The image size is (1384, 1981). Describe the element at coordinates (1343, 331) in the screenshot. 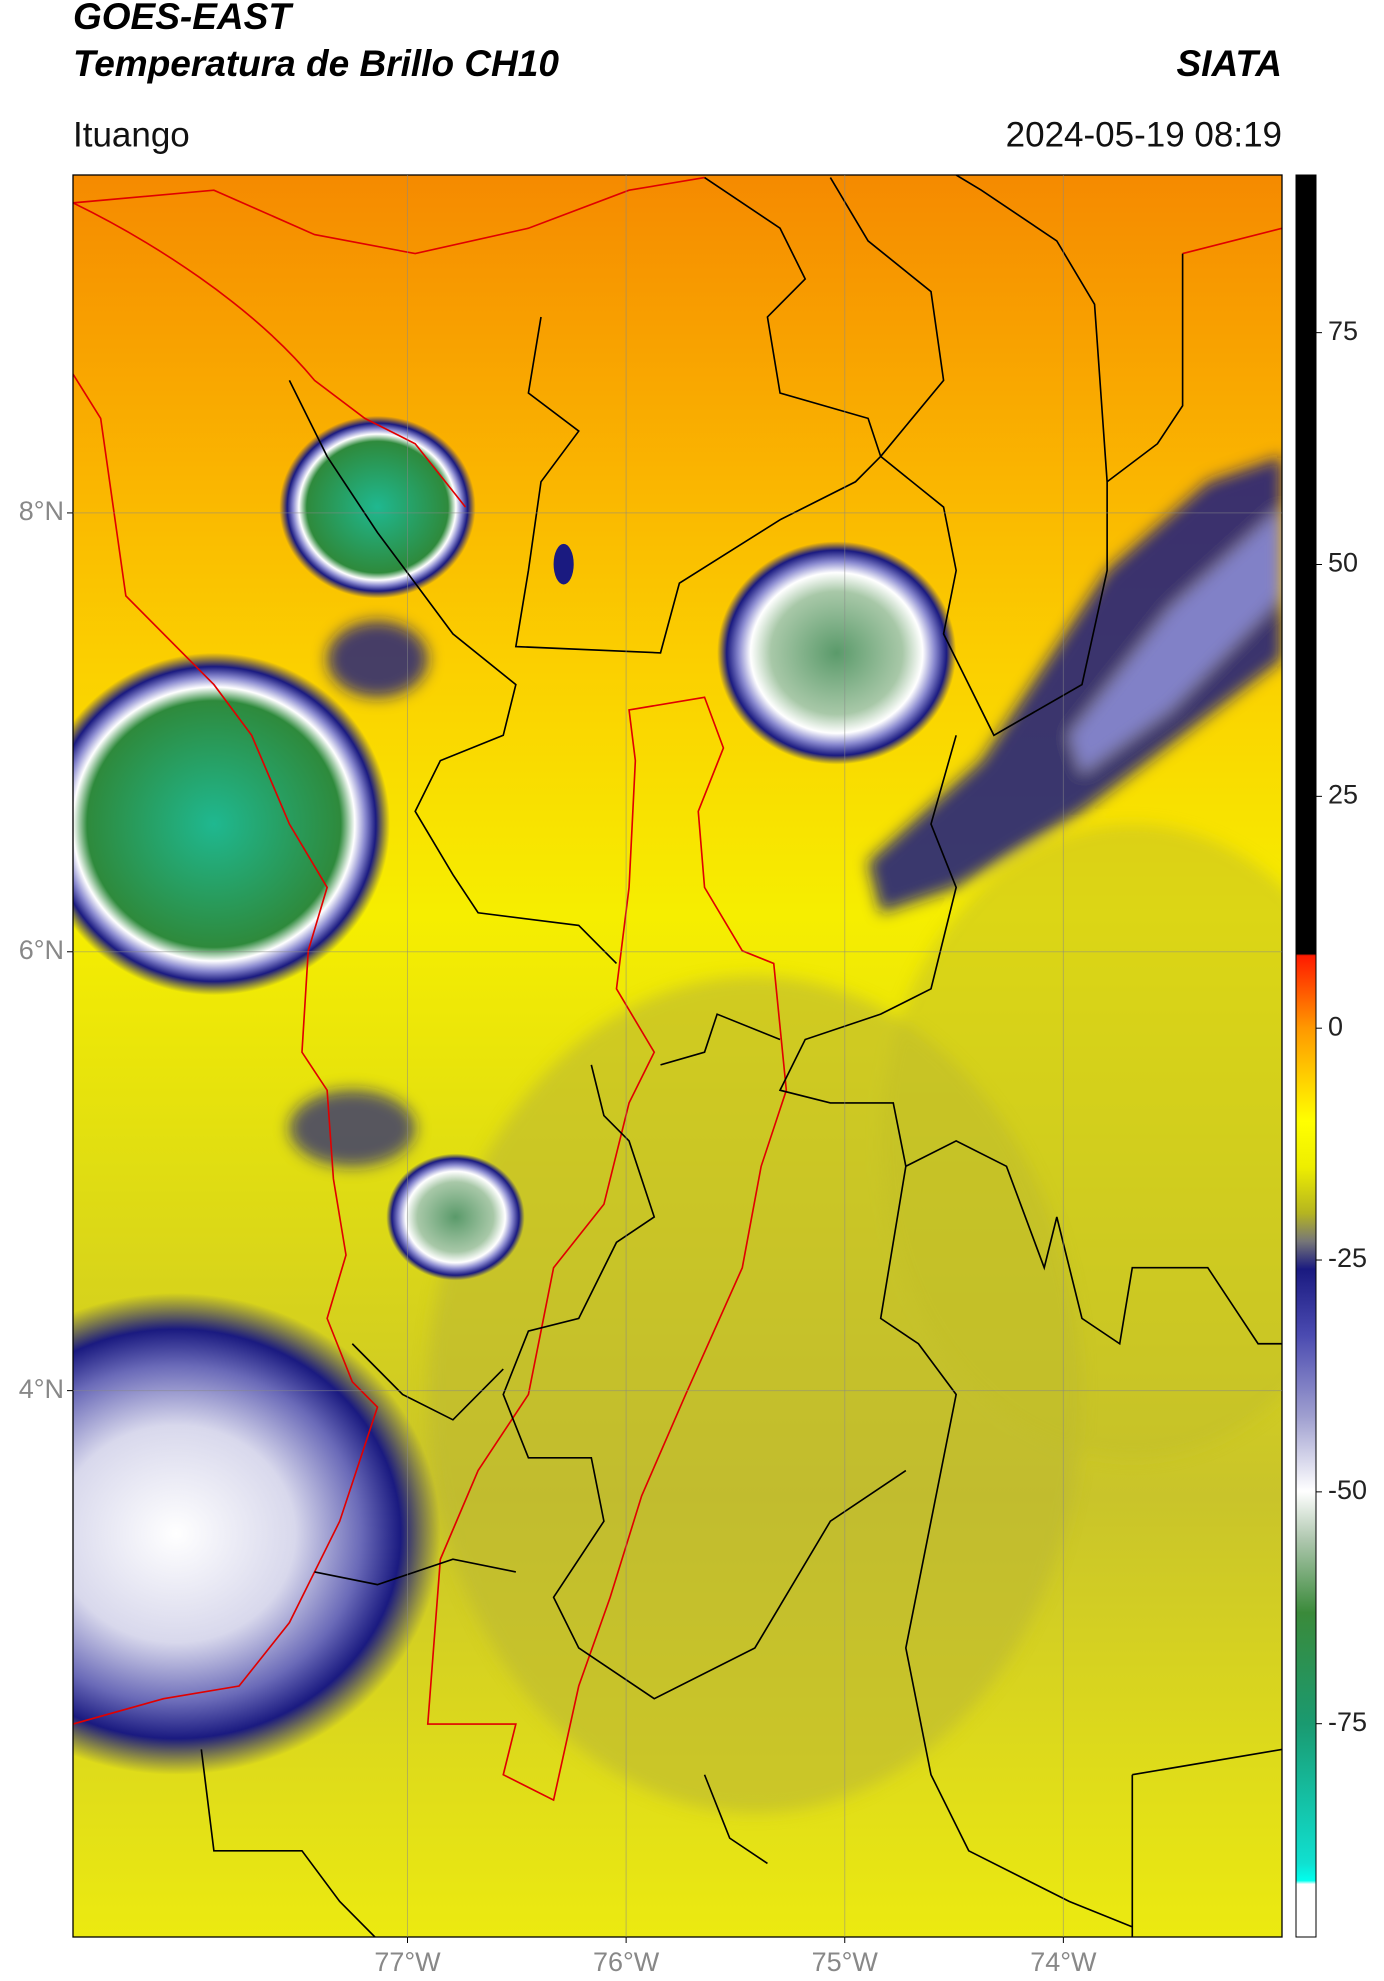

I see `colorbar-tick-label: 75` at that location.